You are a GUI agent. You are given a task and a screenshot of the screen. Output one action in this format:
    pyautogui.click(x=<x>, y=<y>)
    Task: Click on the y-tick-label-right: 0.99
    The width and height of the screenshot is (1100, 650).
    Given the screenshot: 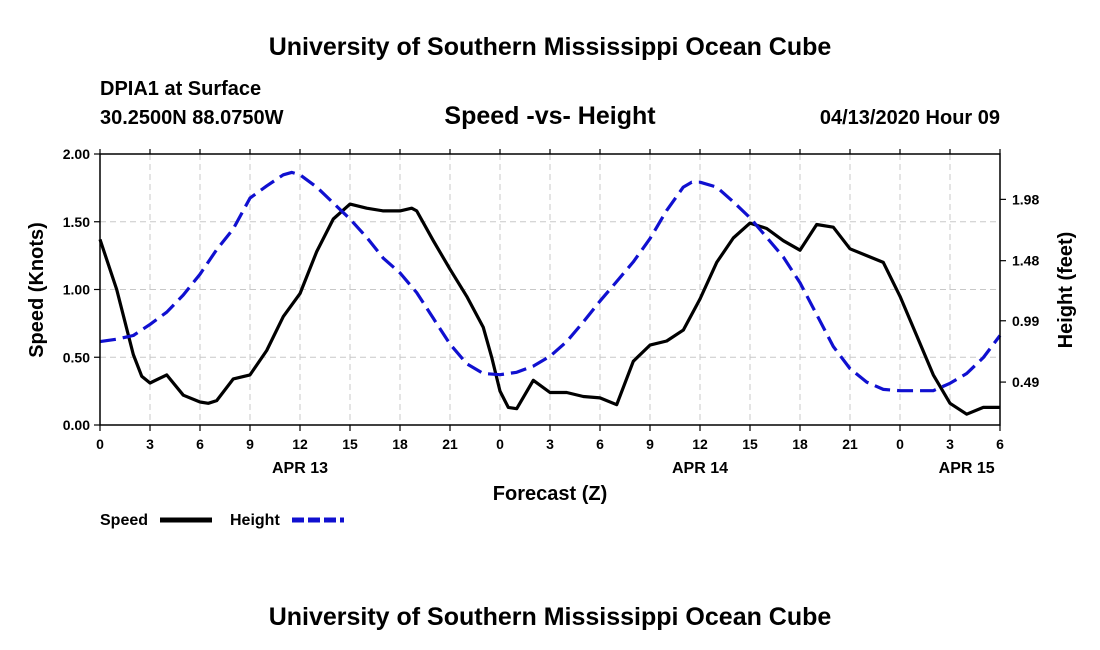 What is the action you would take?
    pyautogui.click(x=1025, y=321)
    